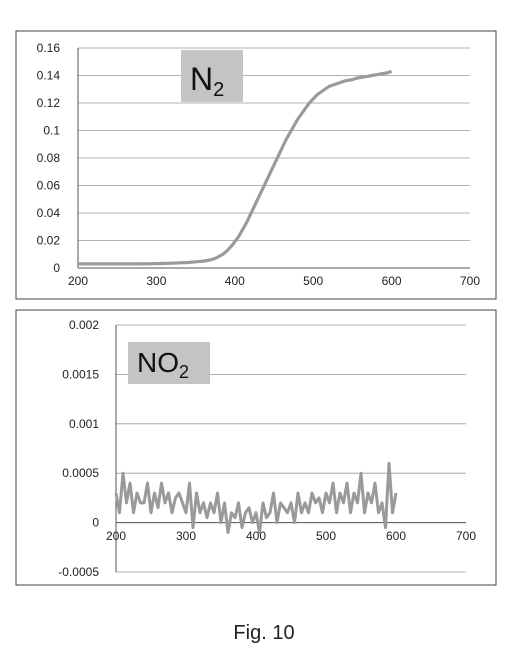 The image size is (528, 669). What do you see at coordinates (326, 536) in the screenshot?
I see `chart-no2-x-tick-label: 500` at bounding box center [326, 536].